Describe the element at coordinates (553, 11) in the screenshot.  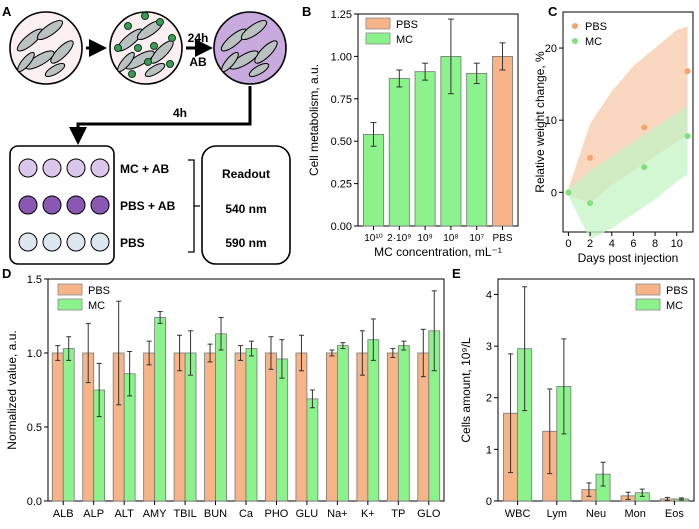
I see `panel-label-c: C` at that location.